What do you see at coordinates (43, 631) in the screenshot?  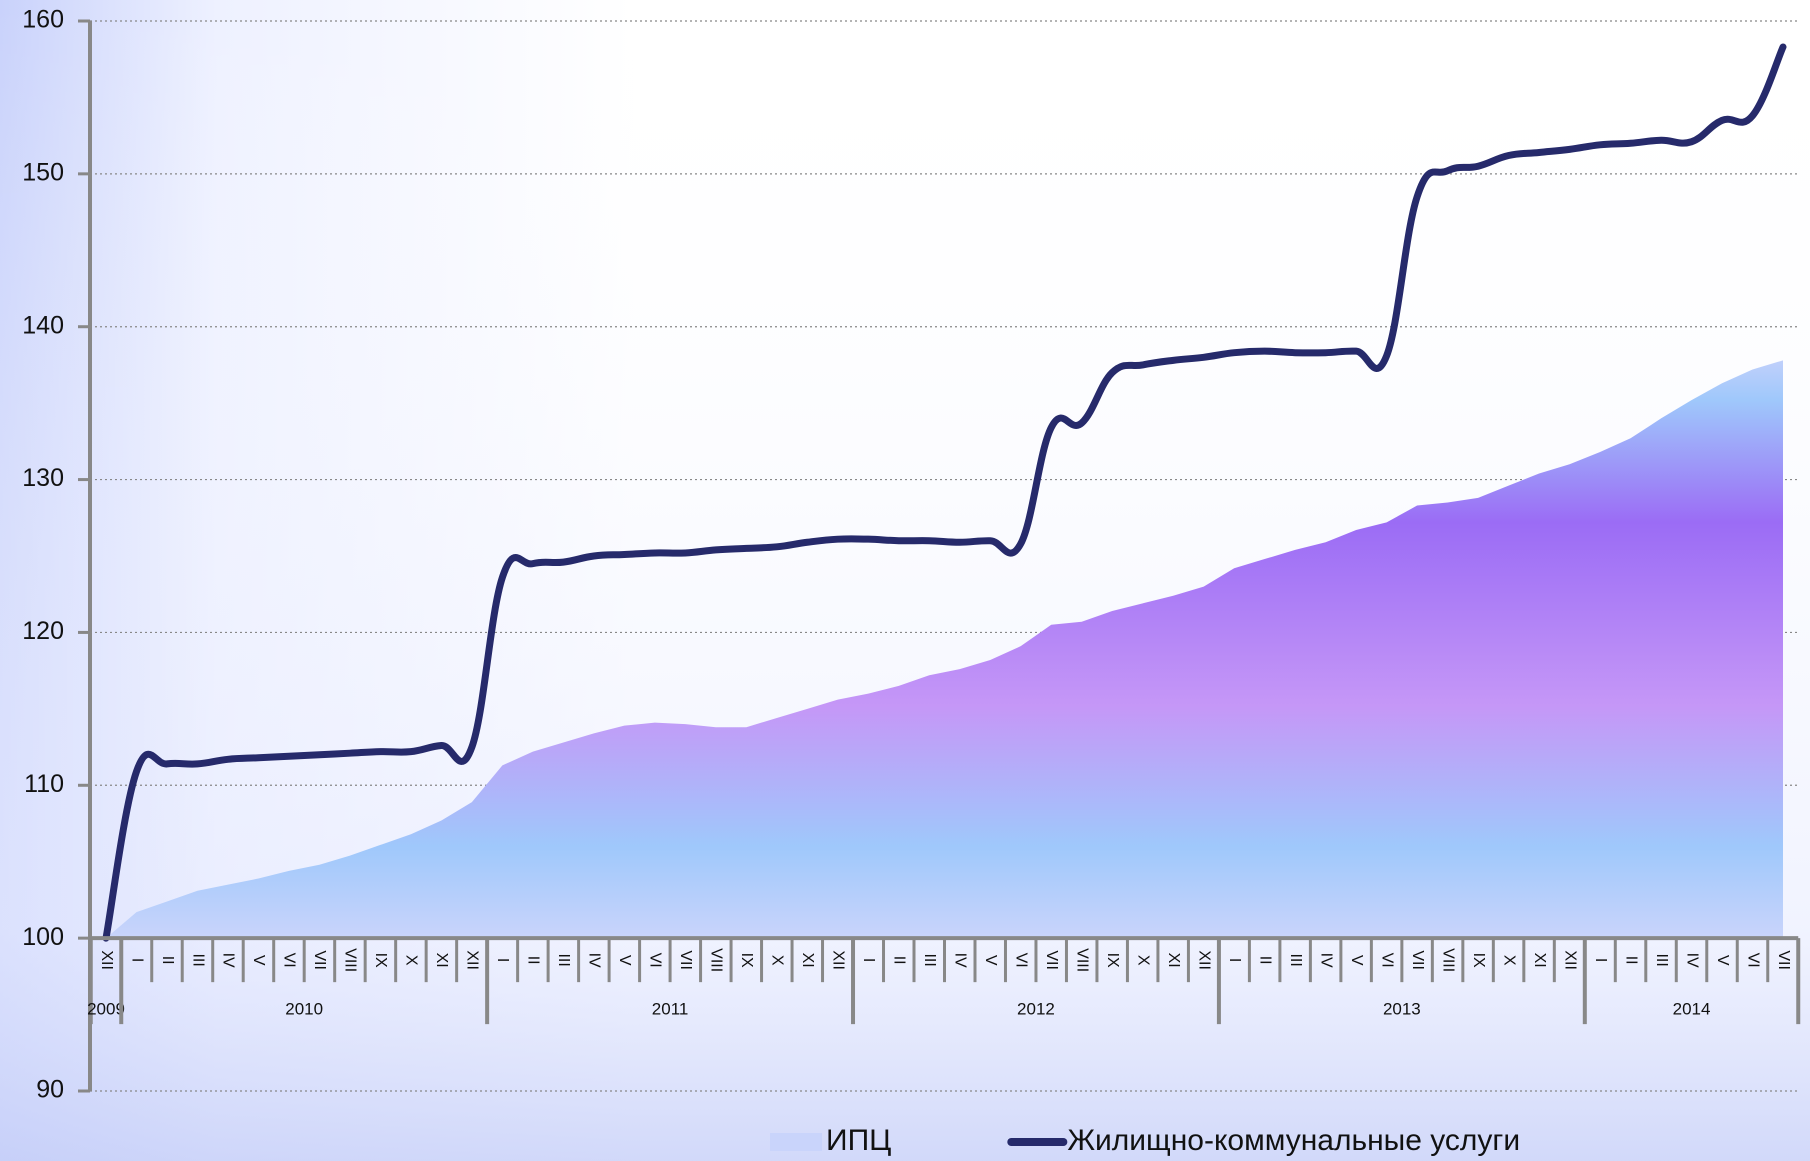 I see `y-tick-label: 120` at bounding box center [43, 631].